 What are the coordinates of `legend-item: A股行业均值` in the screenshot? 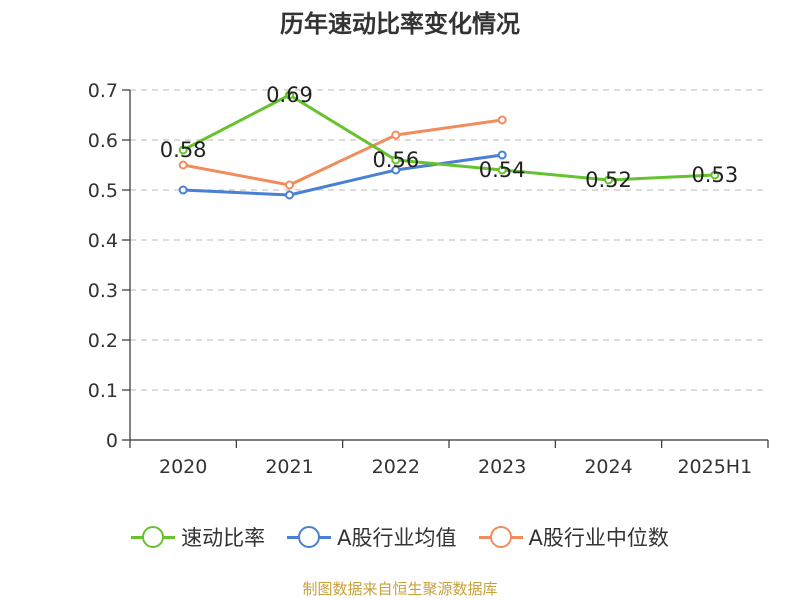 It's located at (372, 537).